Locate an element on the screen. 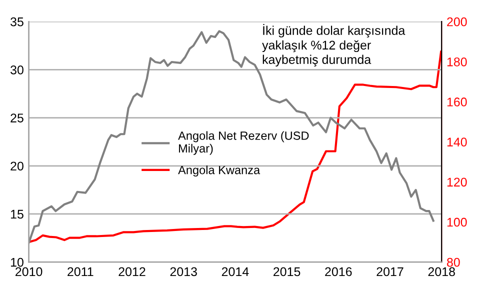  x-tick-label: 2016 is located at coordinates (338, 271).